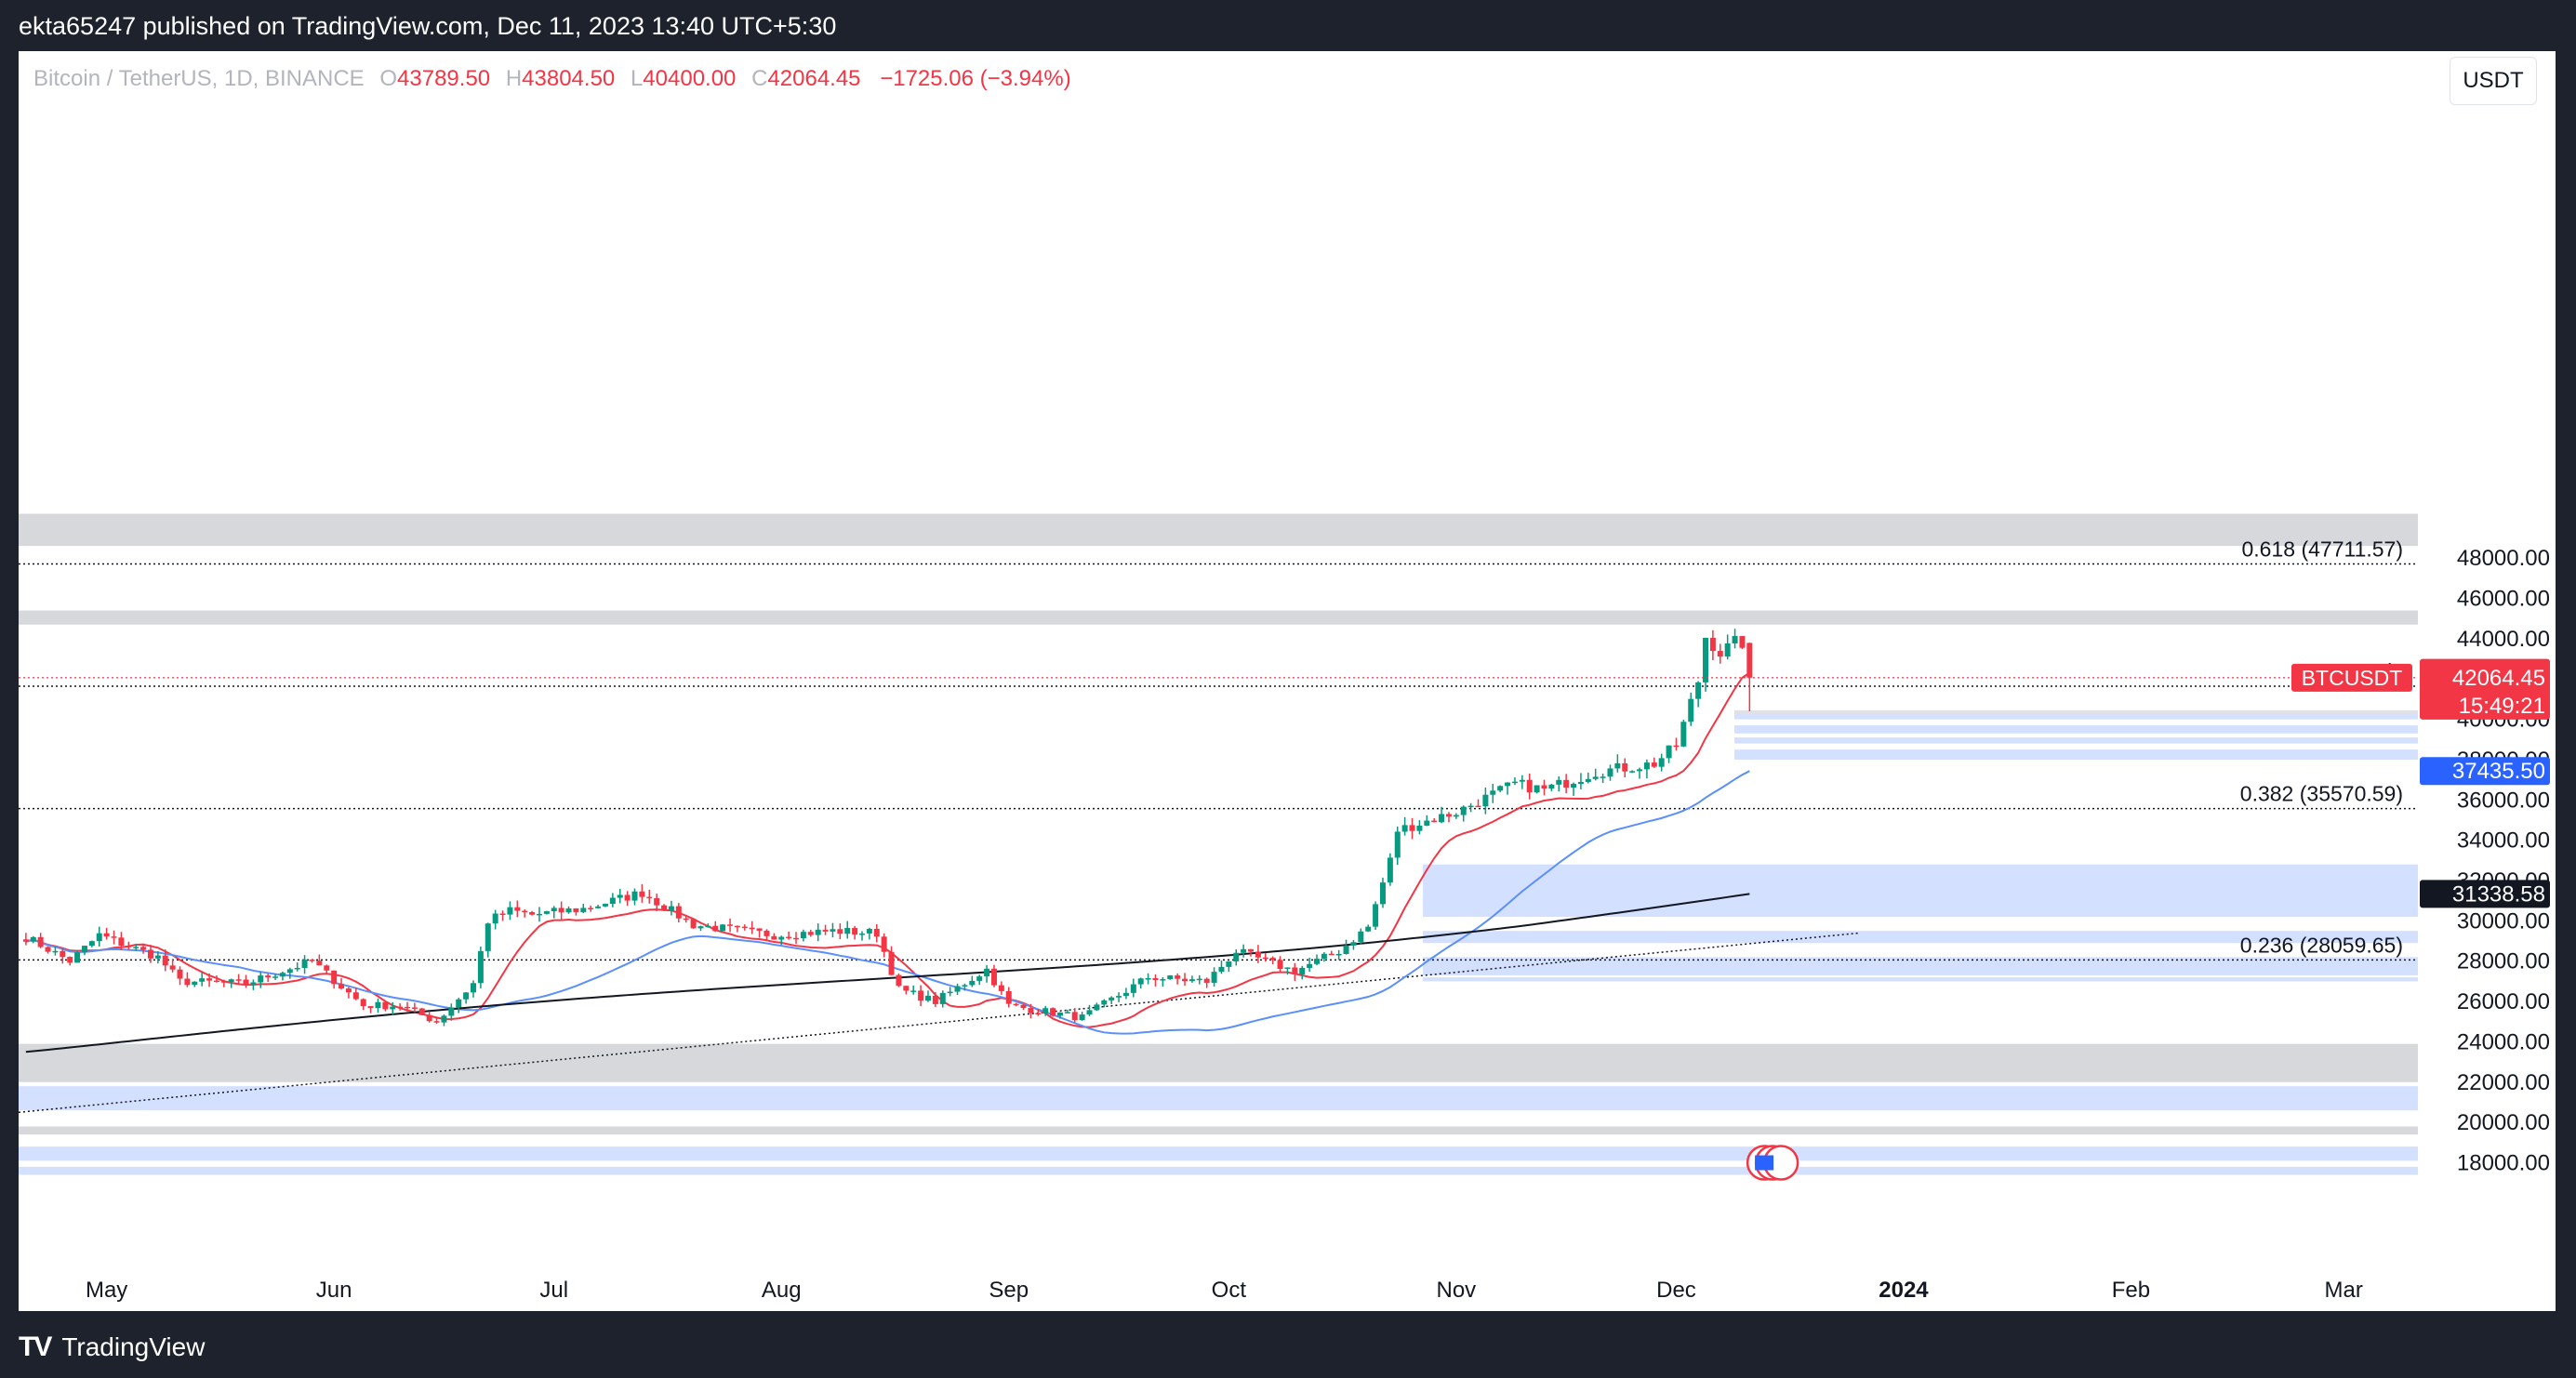  What do you see at coordinates (975, 78) in the screenshot?
I see `legend-change: −1725.06 (−3.94%)` at bounding box center [975, 78].